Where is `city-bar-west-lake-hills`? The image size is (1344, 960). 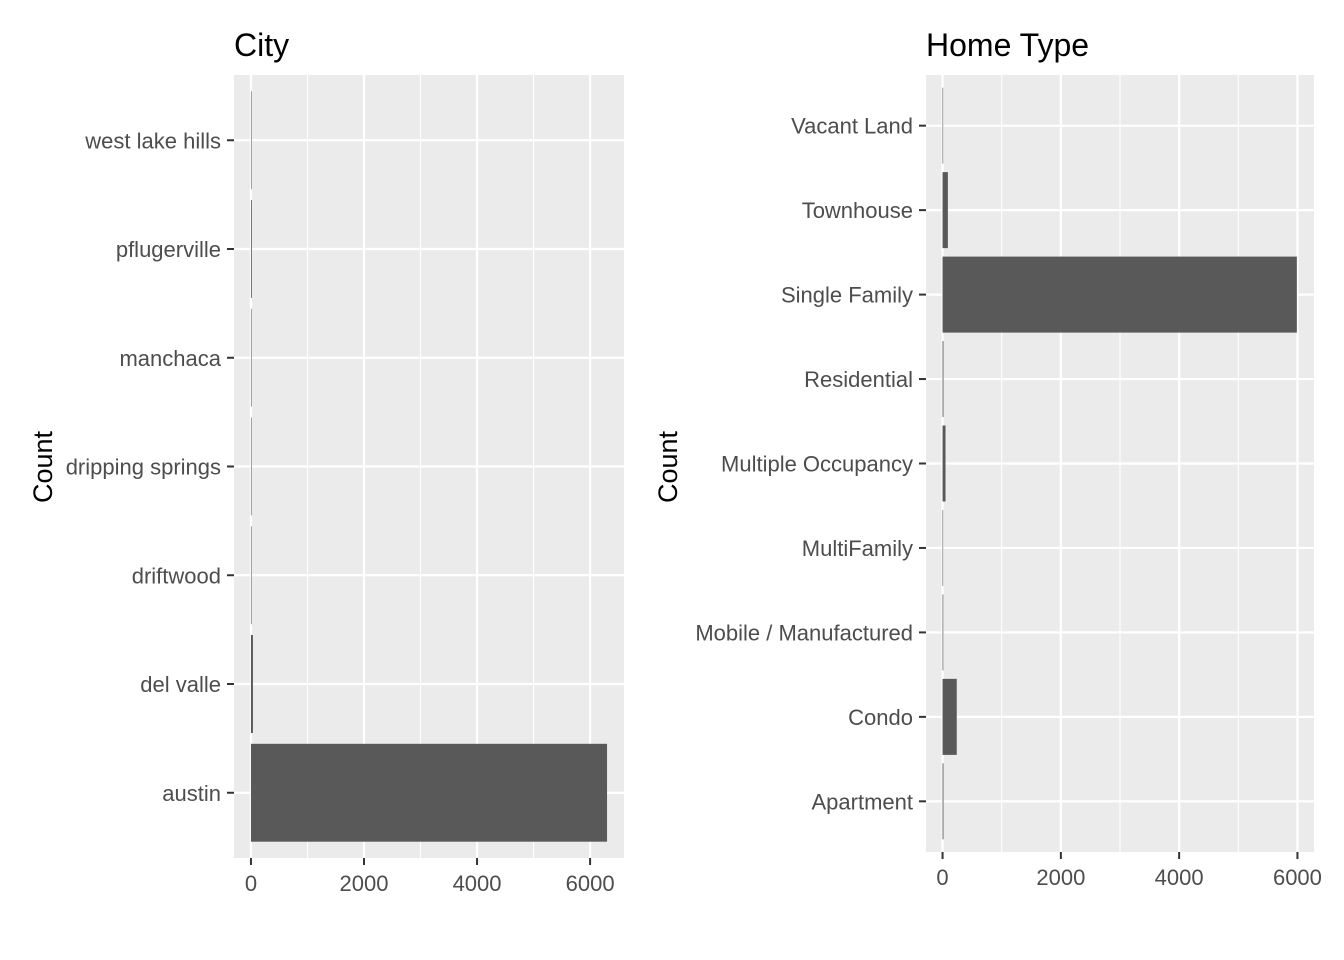 city-bar-west-lake-hills is located at coordinates (251, 140).